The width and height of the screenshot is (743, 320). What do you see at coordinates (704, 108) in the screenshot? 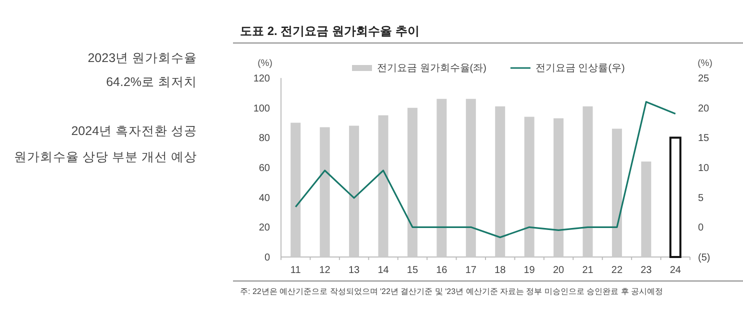
I see `y2-tick-label: 20` at bounding box center [704, 108].